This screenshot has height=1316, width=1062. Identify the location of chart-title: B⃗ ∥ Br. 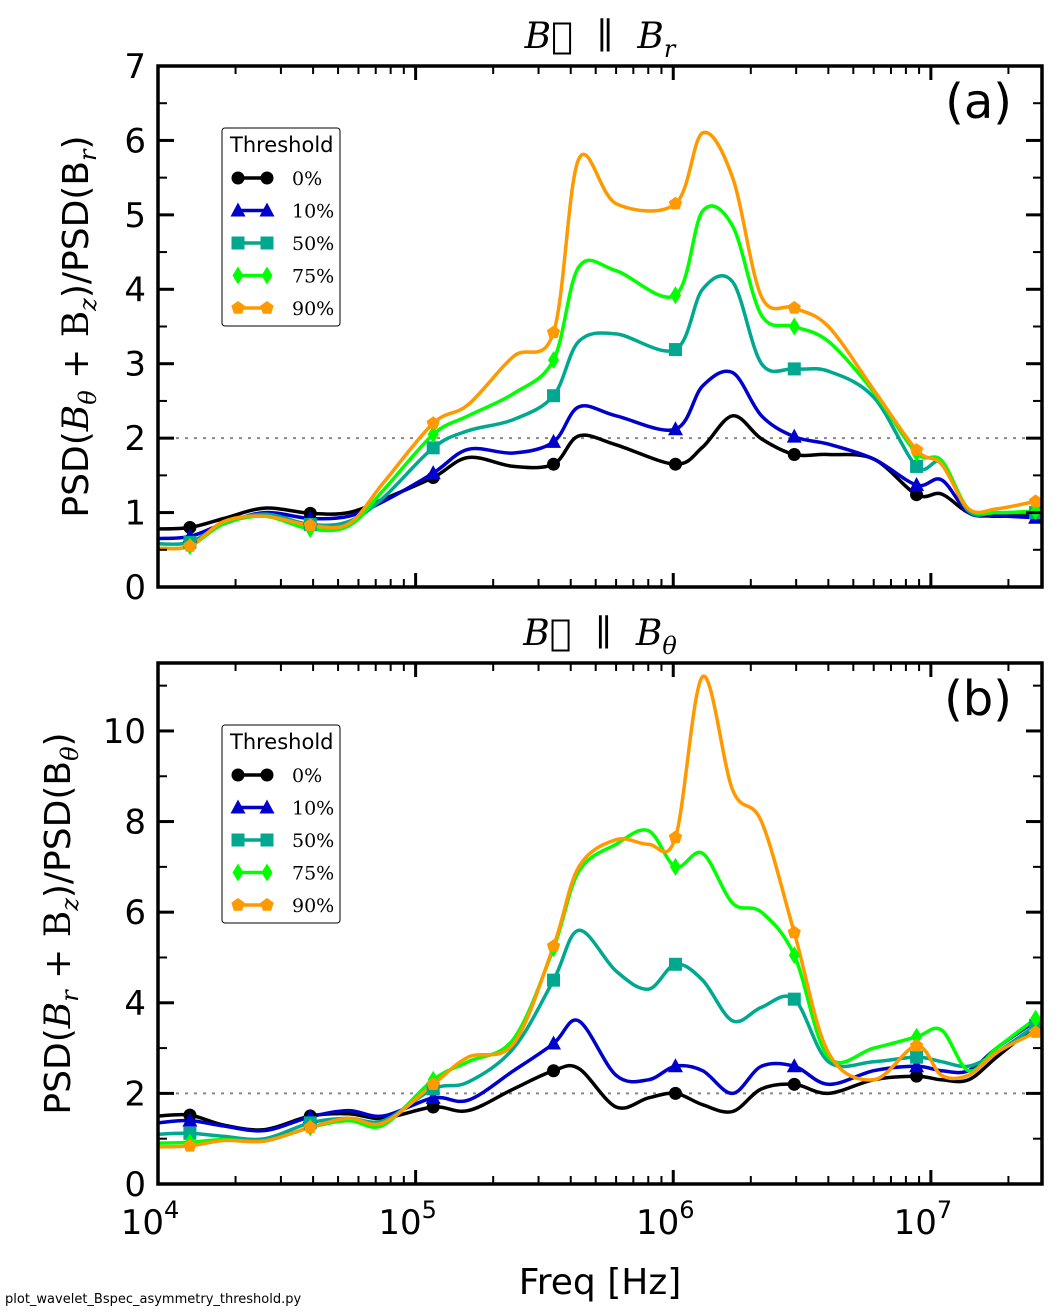
(600, 39).